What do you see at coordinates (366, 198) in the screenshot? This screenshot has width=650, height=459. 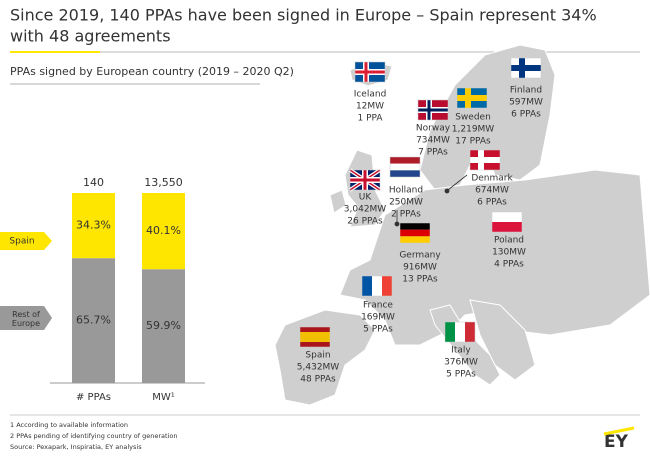 I see `country-name: UK` at bounding box center [366, 198].